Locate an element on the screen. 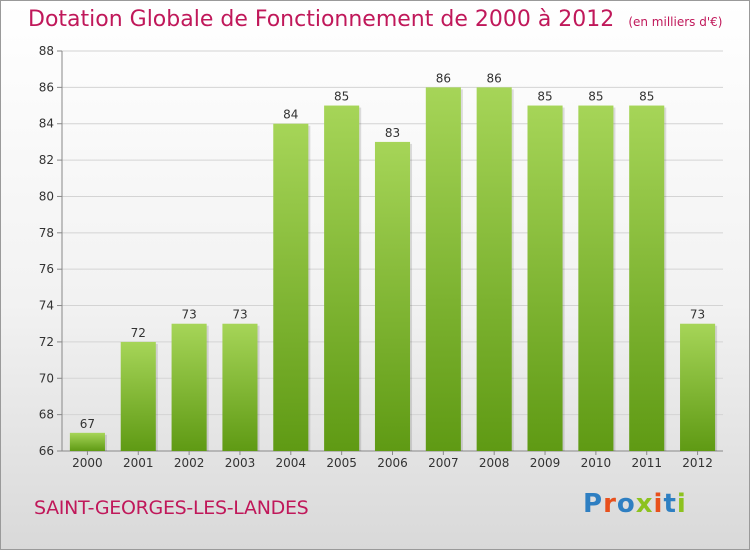 Image resolution: width=750 pixels, height=550 pixels. x-tick-label-2000: 2000 is located at coordinates (87, 463).